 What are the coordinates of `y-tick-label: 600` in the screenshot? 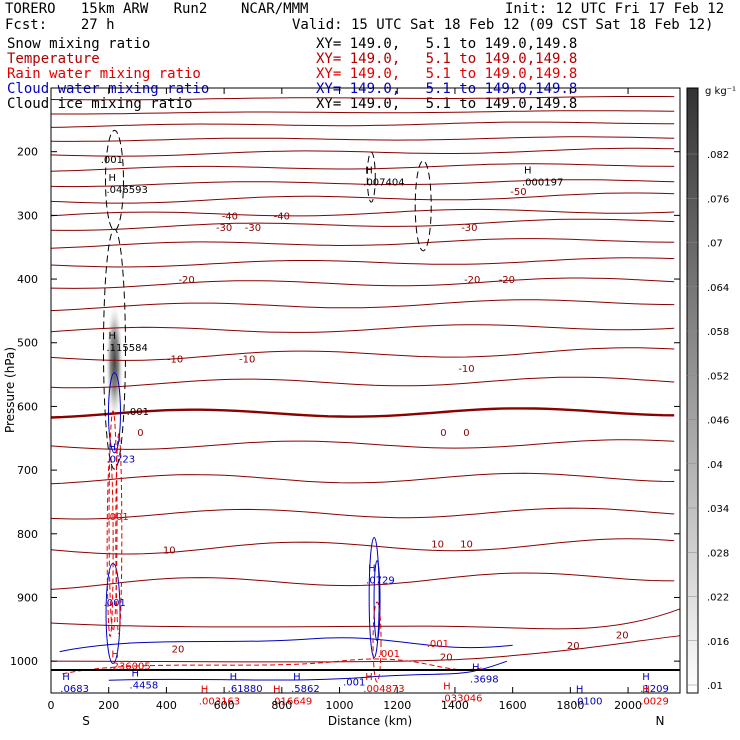 It's located at (27, 406).